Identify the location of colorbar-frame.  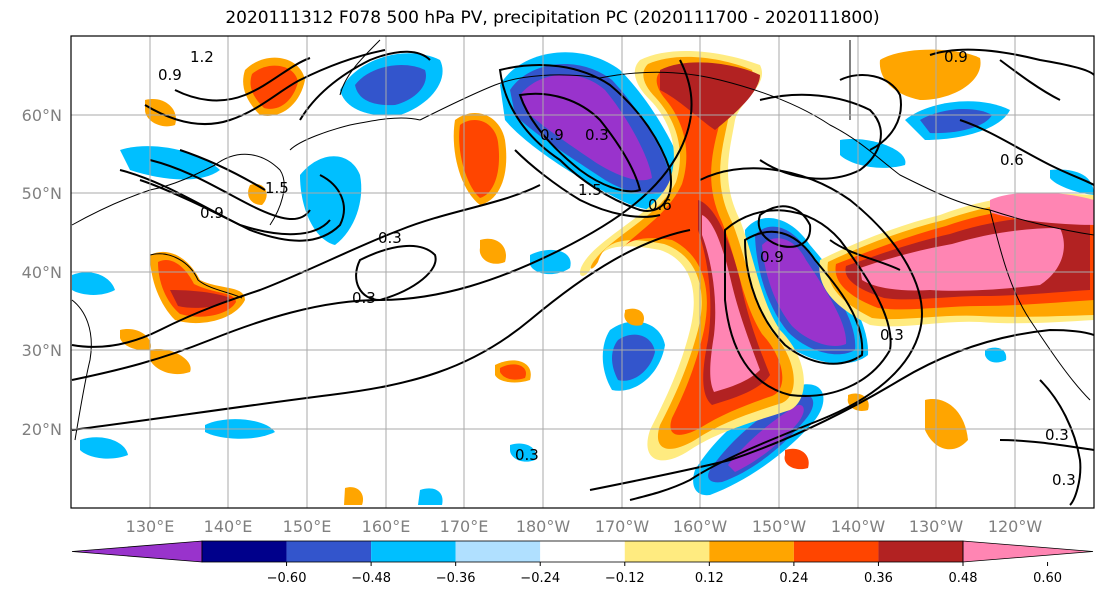
(582, 551).